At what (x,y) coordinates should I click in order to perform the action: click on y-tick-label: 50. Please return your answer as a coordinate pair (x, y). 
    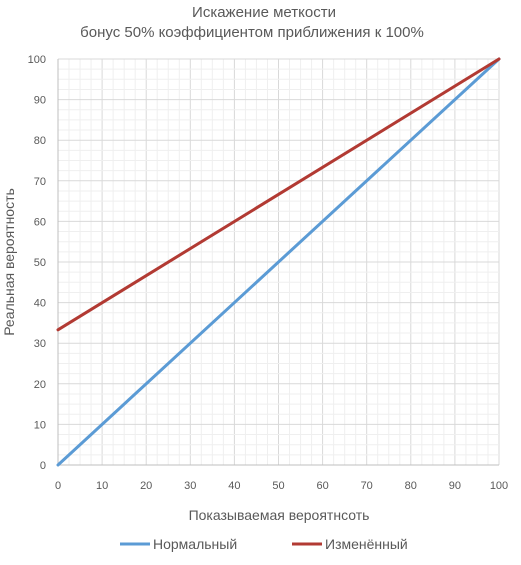
    Looking at the image, I should click on (40, 263).